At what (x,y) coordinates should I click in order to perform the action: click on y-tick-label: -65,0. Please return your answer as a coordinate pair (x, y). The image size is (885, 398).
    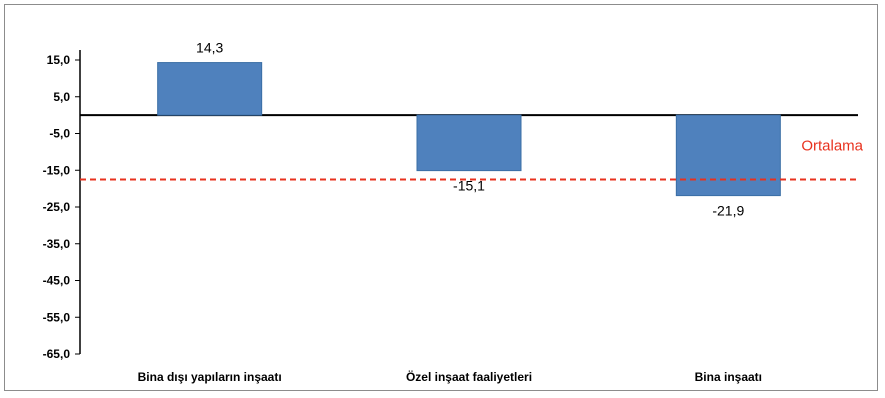
    Looking at the image, I should click on (57, 354).